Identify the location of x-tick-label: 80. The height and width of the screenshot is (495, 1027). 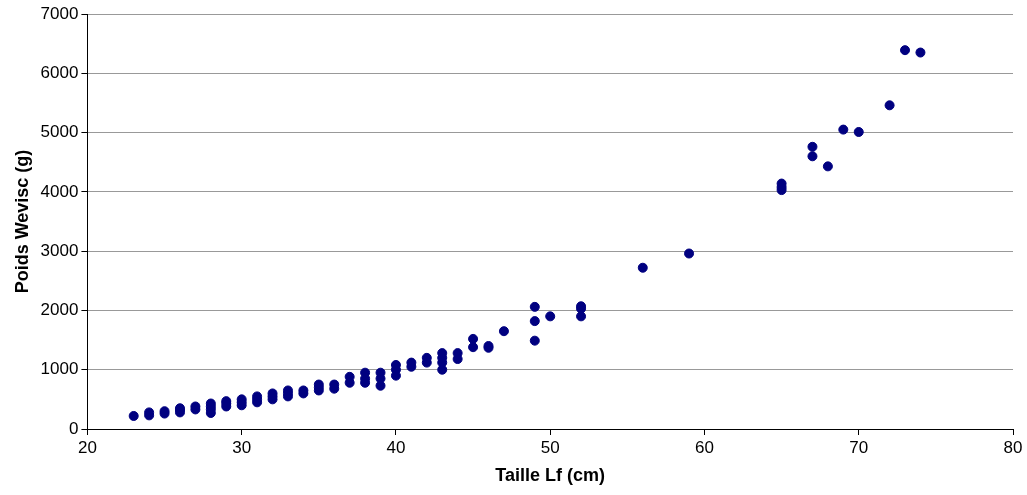
(1013, 447).